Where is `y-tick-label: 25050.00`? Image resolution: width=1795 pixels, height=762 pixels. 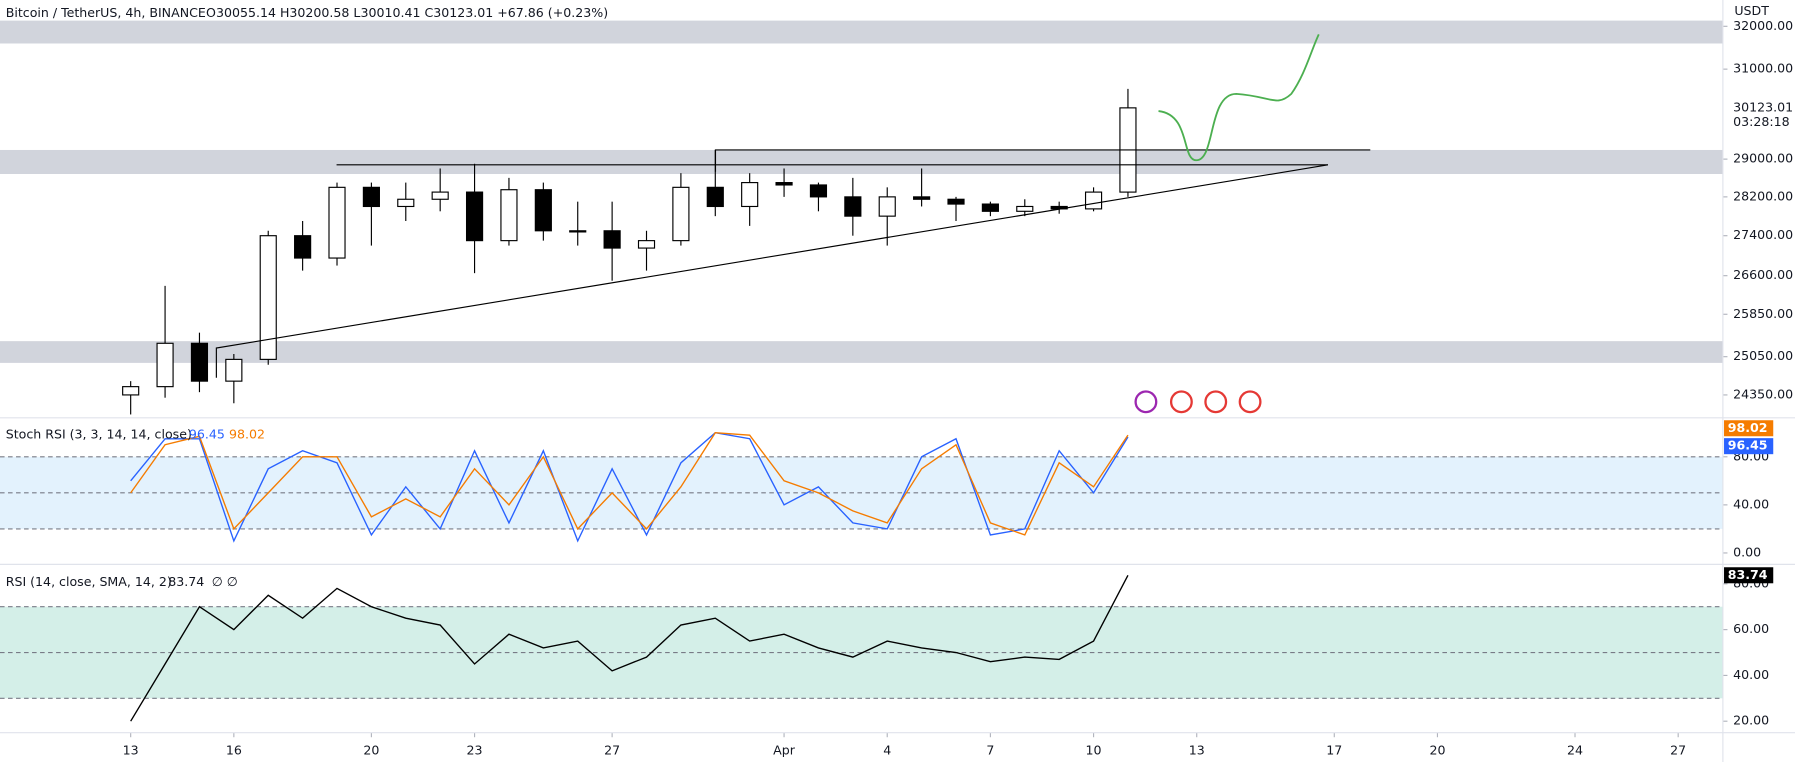
y-tick-label: 25050.00 is located at coordinates (1763, 355).